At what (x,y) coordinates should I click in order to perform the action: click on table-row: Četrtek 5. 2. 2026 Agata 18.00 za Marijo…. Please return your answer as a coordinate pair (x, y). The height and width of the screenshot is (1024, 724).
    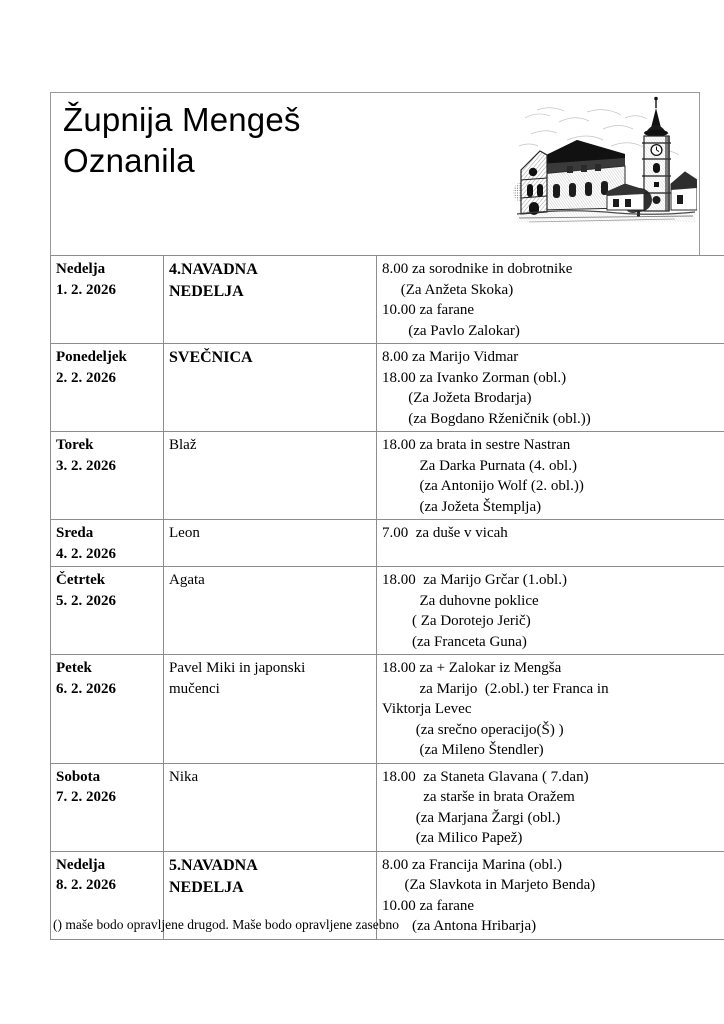
    Looking at the image, I should click on (387, 610).